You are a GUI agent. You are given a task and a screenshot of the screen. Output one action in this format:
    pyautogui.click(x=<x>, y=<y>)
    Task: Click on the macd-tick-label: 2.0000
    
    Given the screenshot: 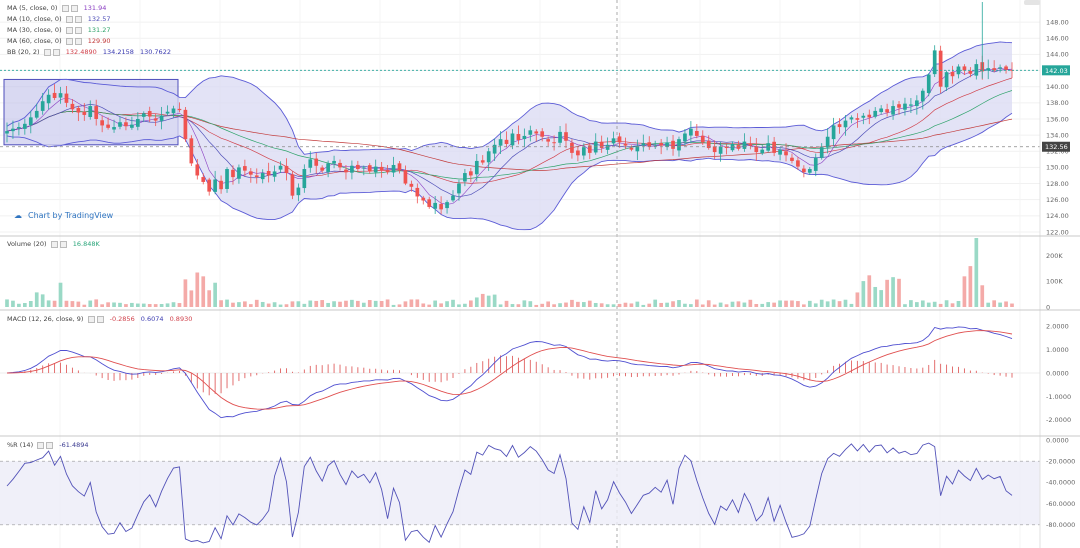 What is the action you would take?
    pyautogui.click(x=1057, y=326)
    